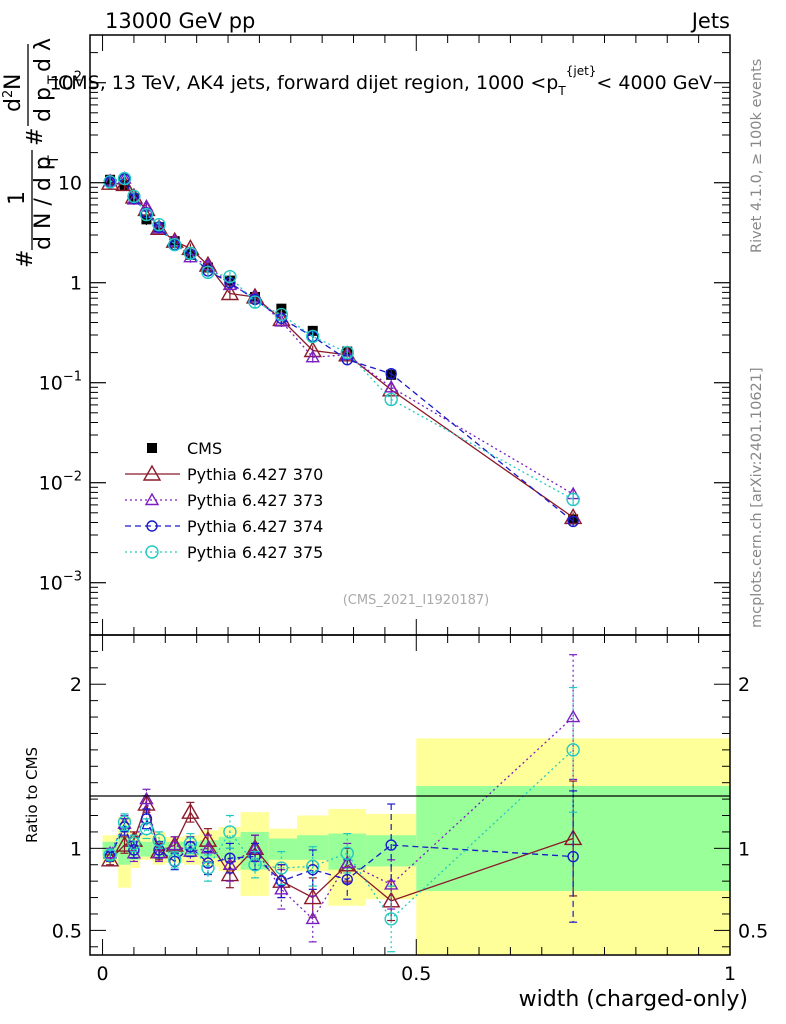 The image size is (786, 1024). Describe the element at coordinates (25, 259) in the screenshot. I see `main-ylabel-hash1: #` at that location.